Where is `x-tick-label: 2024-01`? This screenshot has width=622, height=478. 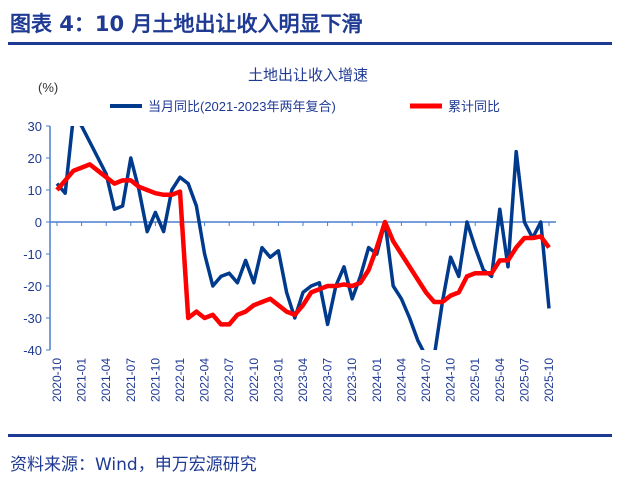 x-tick-label: 2024-01 is located at coordinates (377, 380).